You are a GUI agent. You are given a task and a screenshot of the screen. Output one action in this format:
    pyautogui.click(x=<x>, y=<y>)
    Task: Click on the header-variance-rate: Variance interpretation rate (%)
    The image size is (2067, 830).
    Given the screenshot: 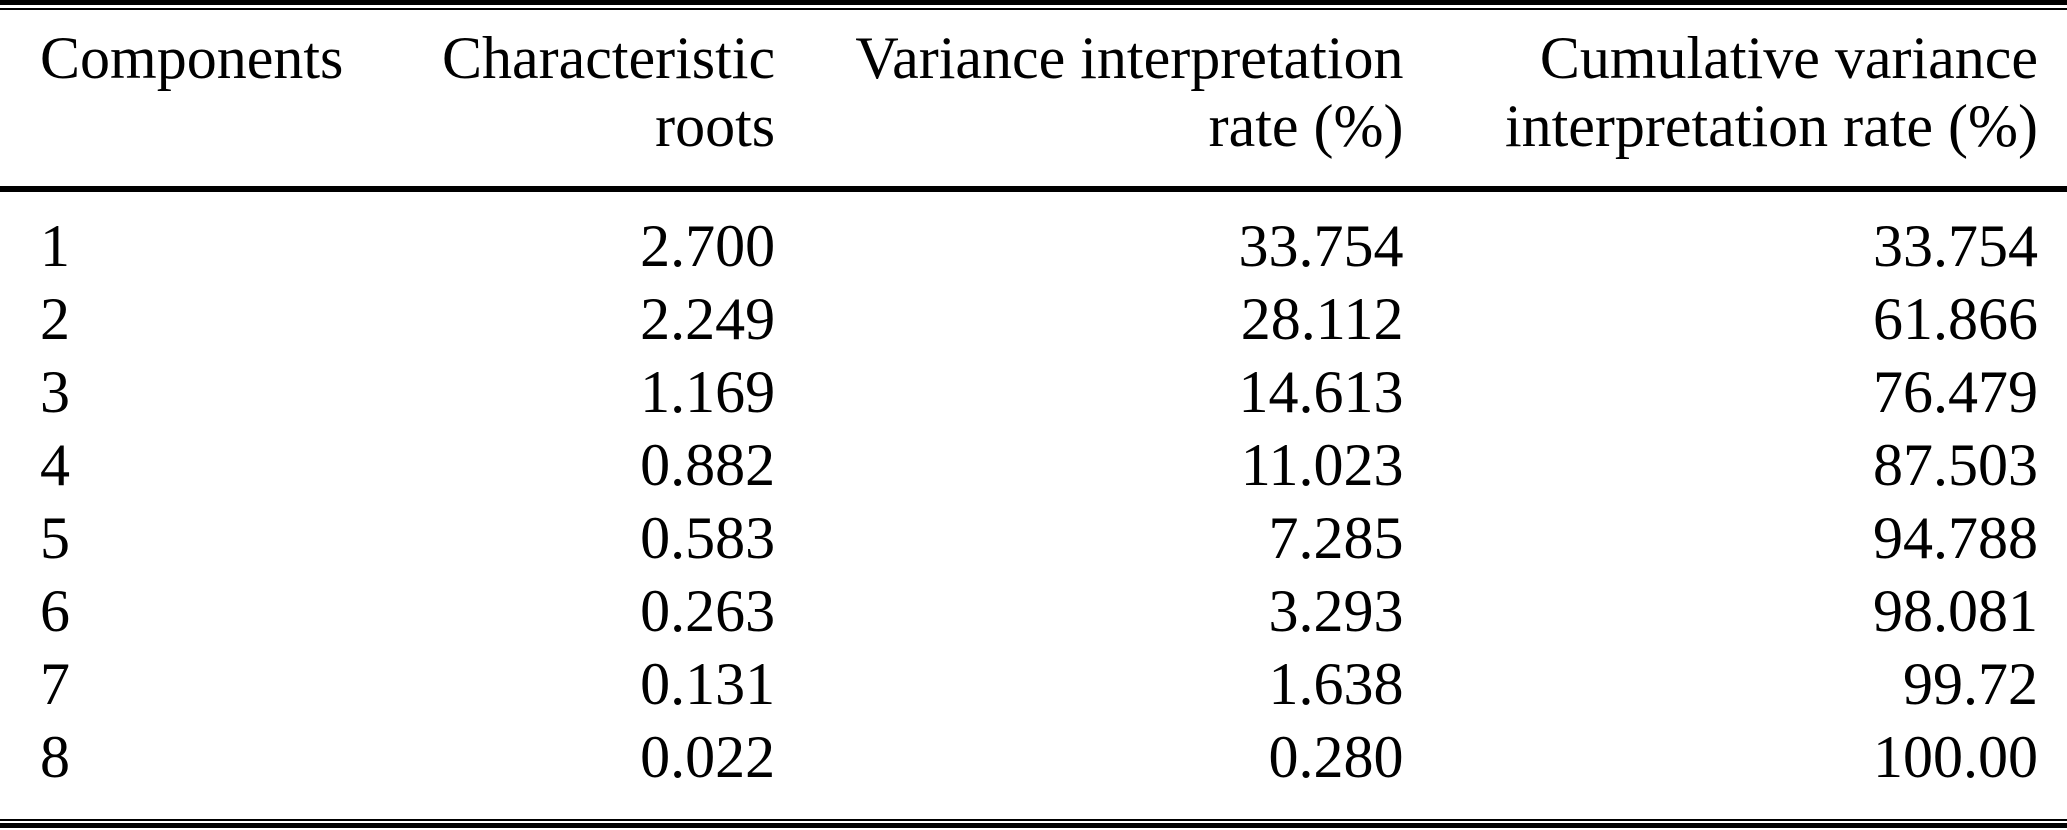 What is the action you would take?
    pyautogui.click(x=1089, y=101)
    